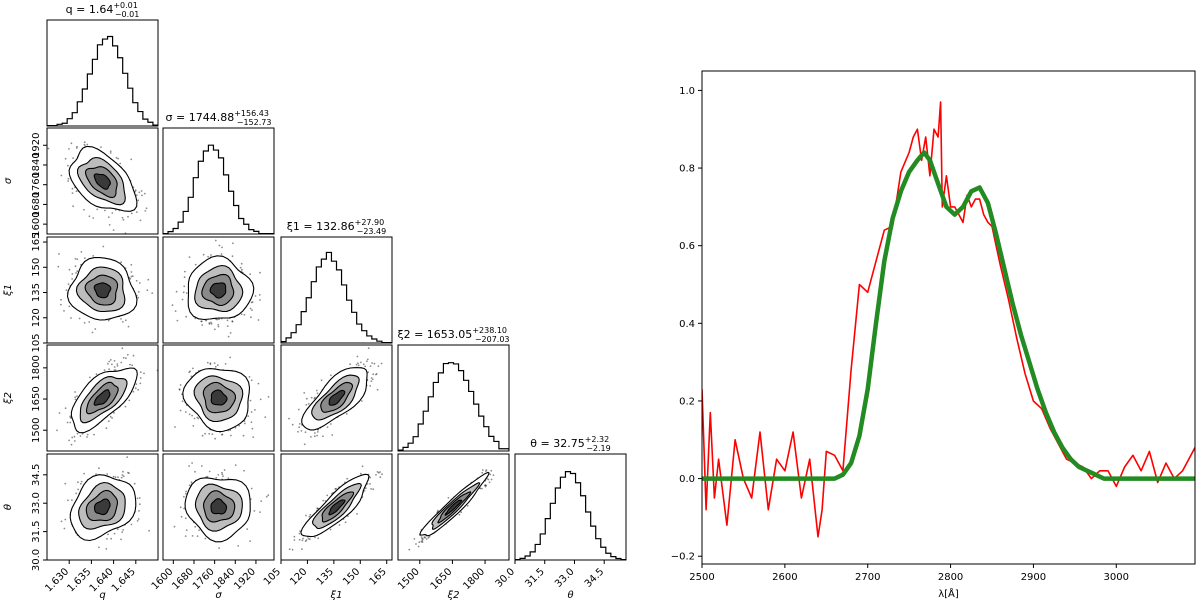 This screenshot has height=603, width=1200. I want to click on y-tick-label: 150, so click(36, 267).